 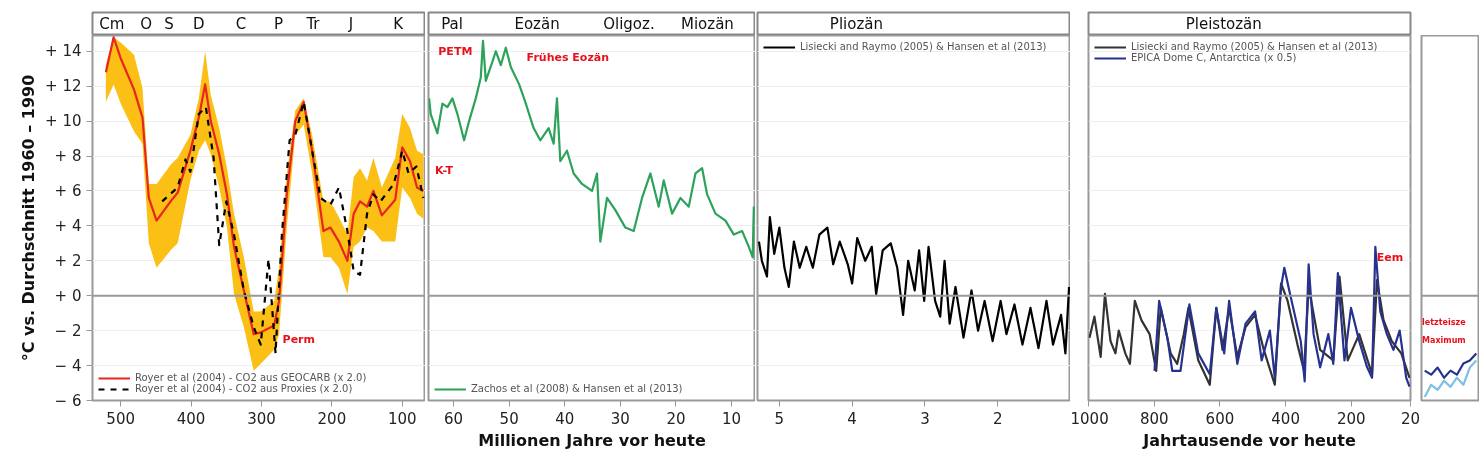 I want to click on x-tick-label: 10, so click(x=732, y=418).